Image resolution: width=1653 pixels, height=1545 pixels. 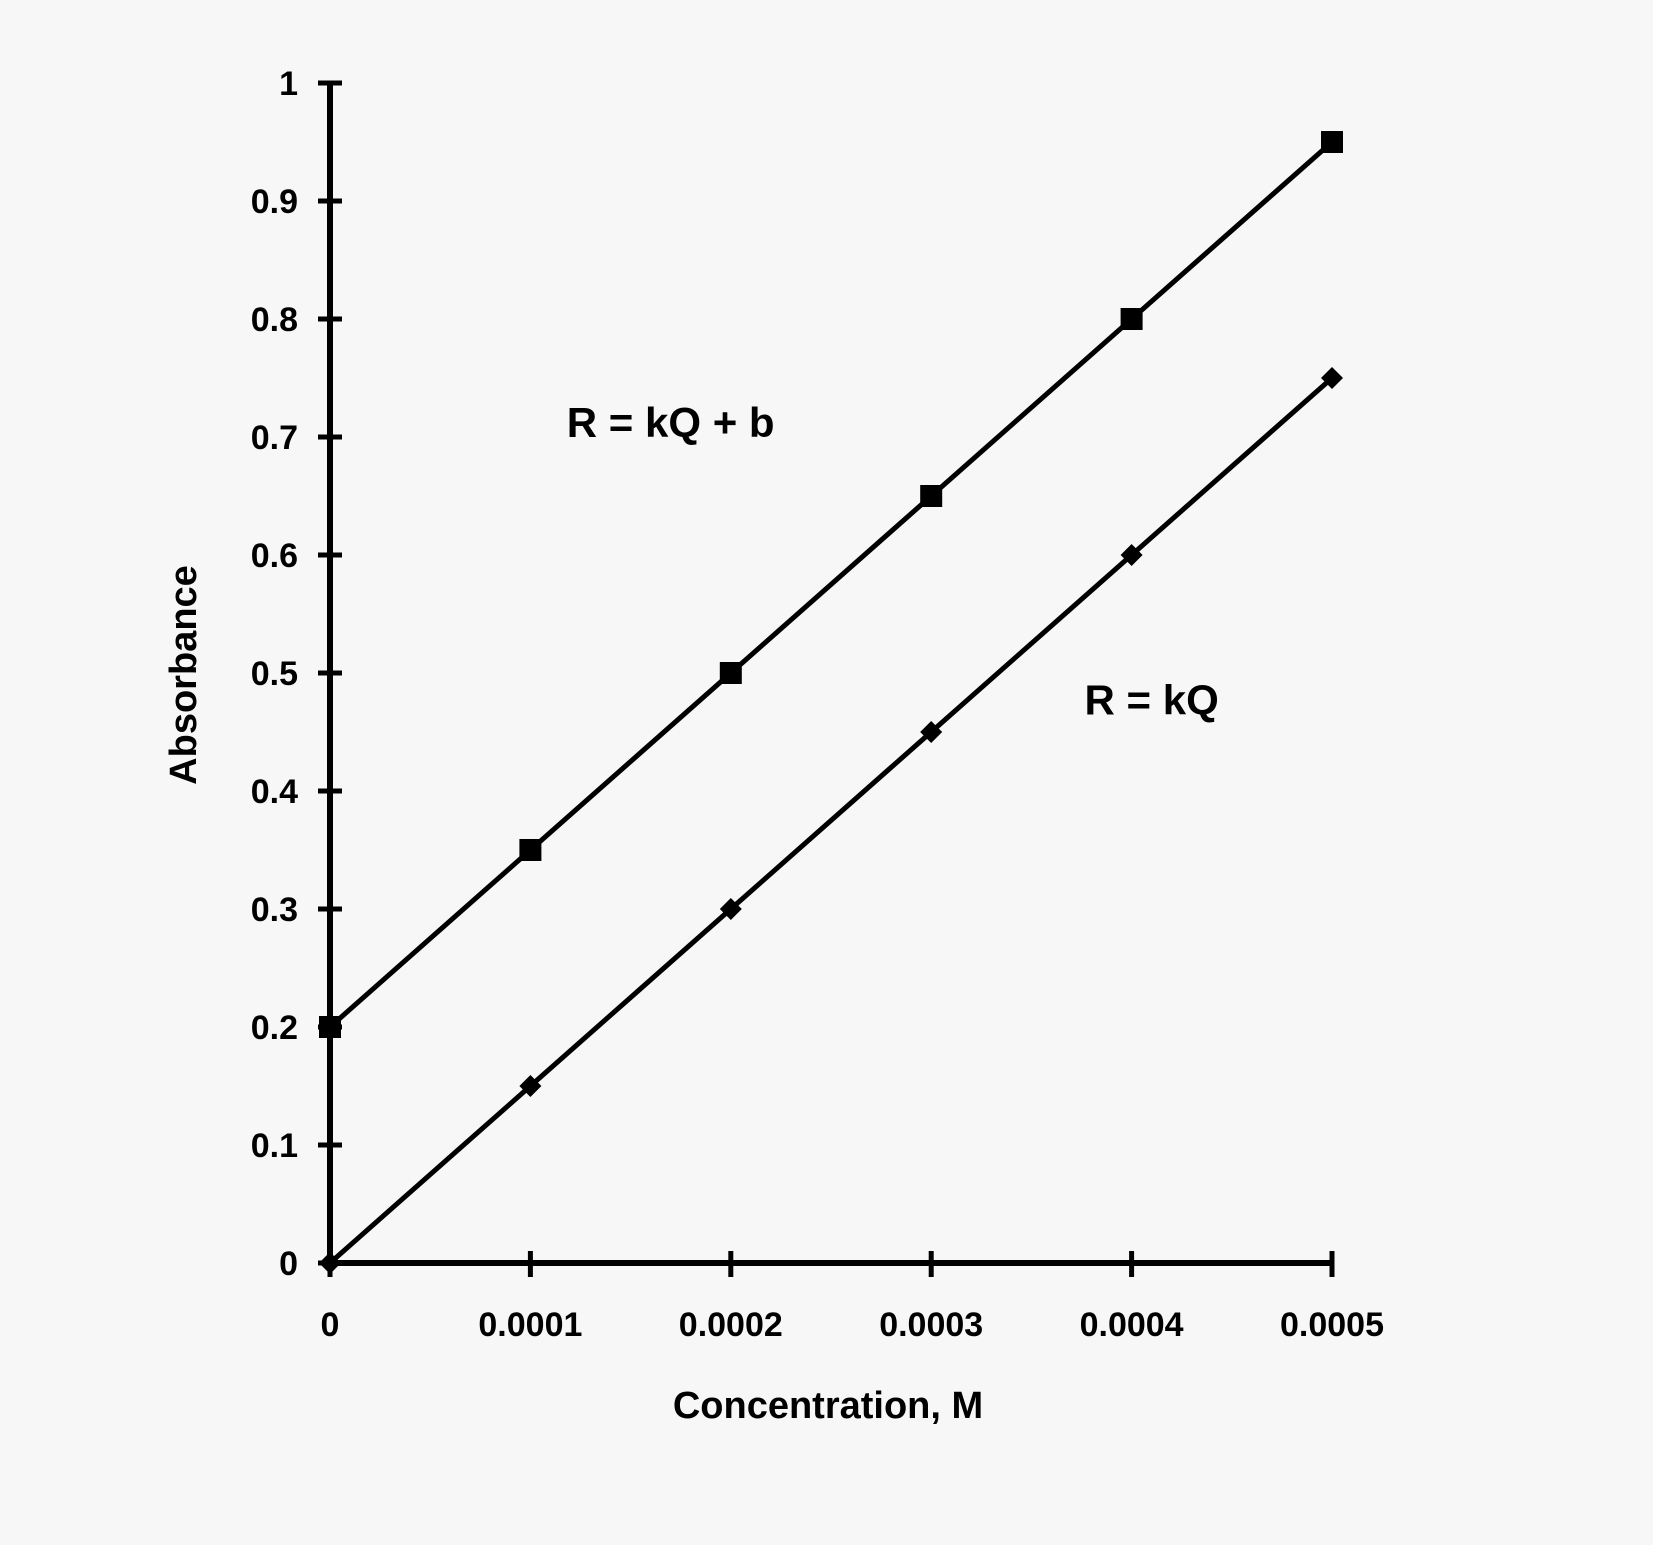 What do you see at coordinates (274, 202) in the screenshot?
I see `y-tick-label: 0.9` at bounding box center [274, 202].